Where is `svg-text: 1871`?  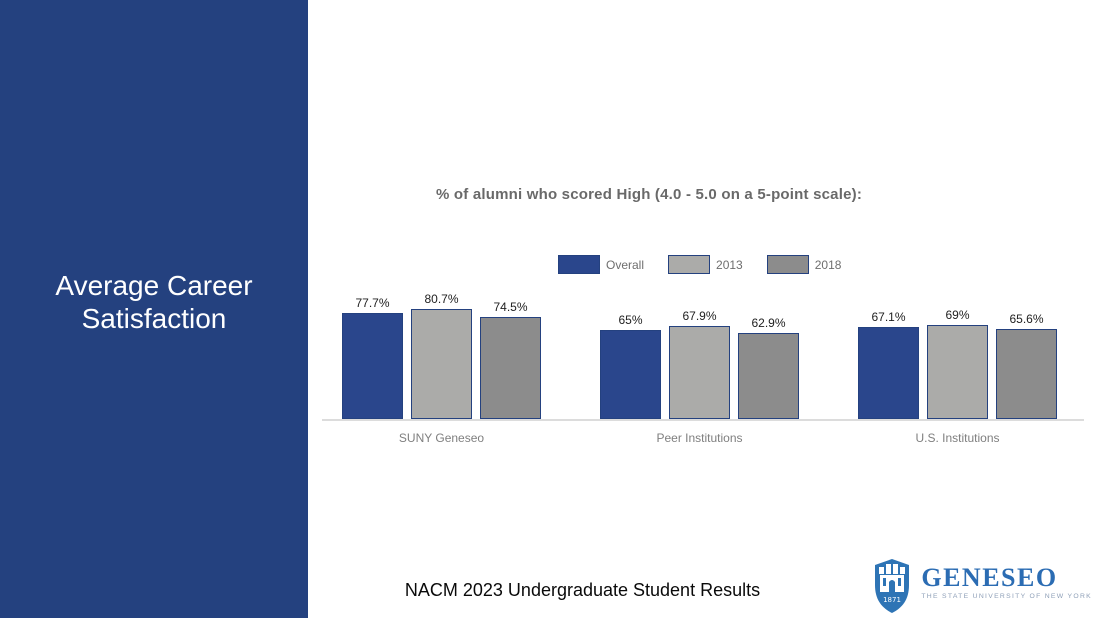 svg-text: 1871 is located at coordinates (892, 600).